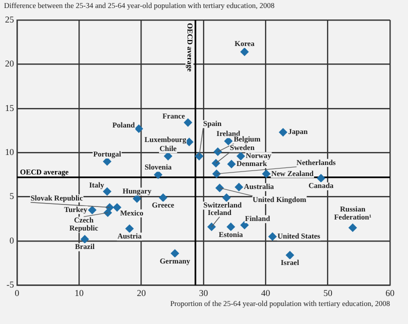 This screenshot has height=324, width=408. I want to click on y-tick-label: -5, so click(10, 285).